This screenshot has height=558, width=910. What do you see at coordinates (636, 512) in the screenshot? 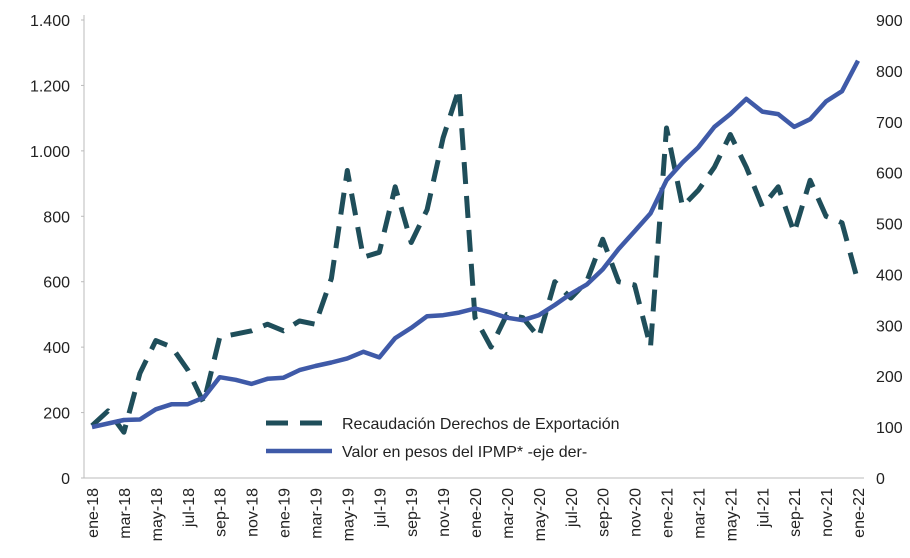
I see `x-tick-label: nov-20` at bounding box center [636, 512].